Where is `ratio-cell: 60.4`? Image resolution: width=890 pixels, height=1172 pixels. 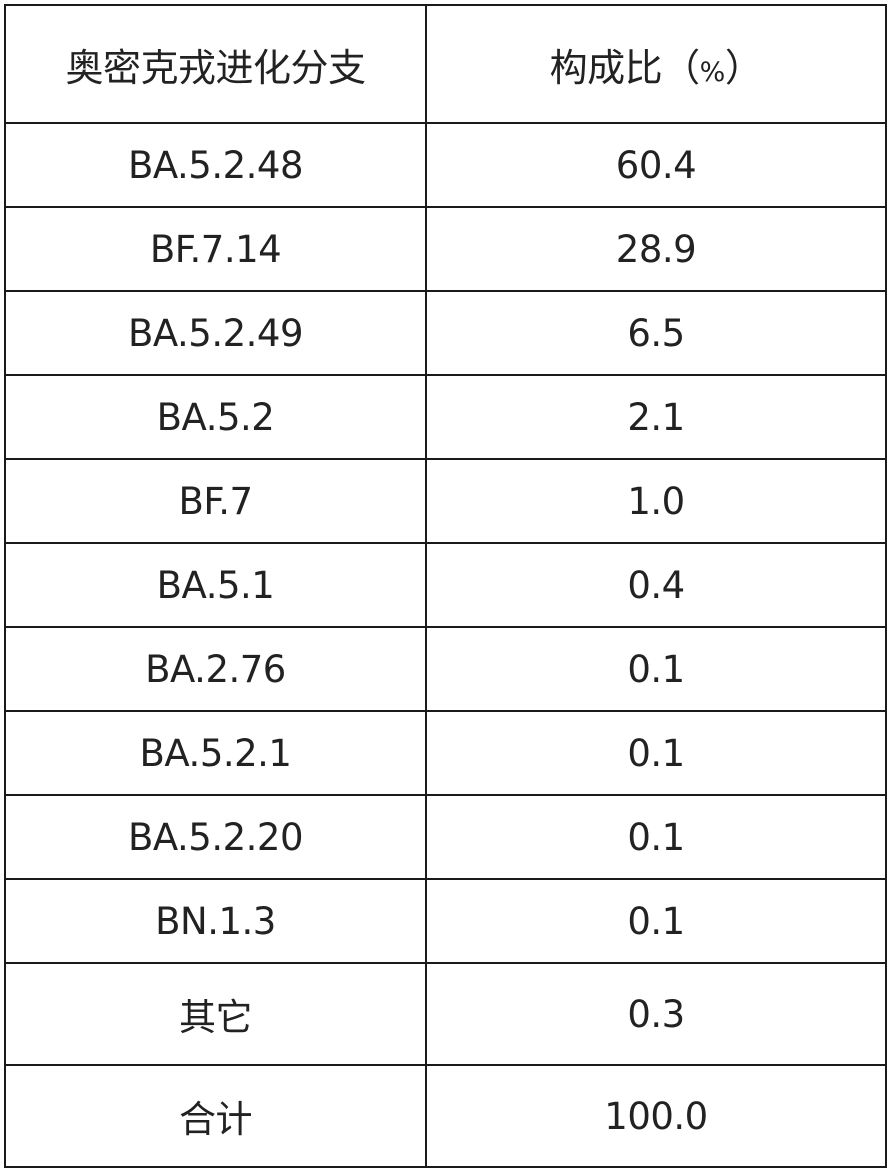
ratio-cell: 60.4 is located at coordinates (656, 165).